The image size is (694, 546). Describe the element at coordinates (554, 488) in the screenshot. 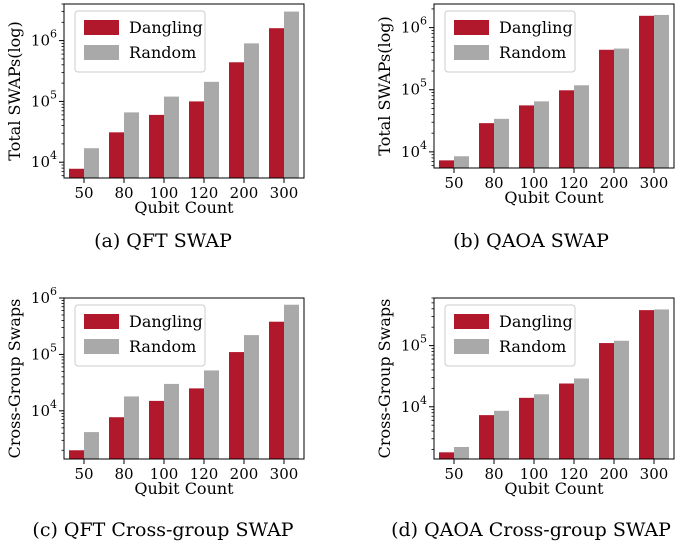

I see `x-axis-label: Qubit Count` at that location.